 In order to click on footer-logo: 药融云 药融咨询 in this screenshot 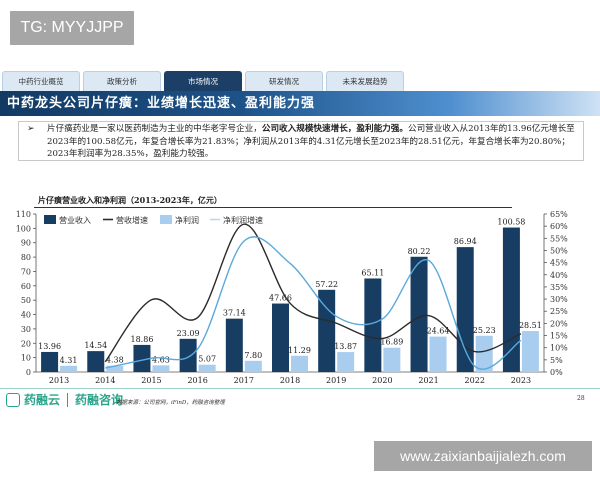, I will do `click(64, 399)`.